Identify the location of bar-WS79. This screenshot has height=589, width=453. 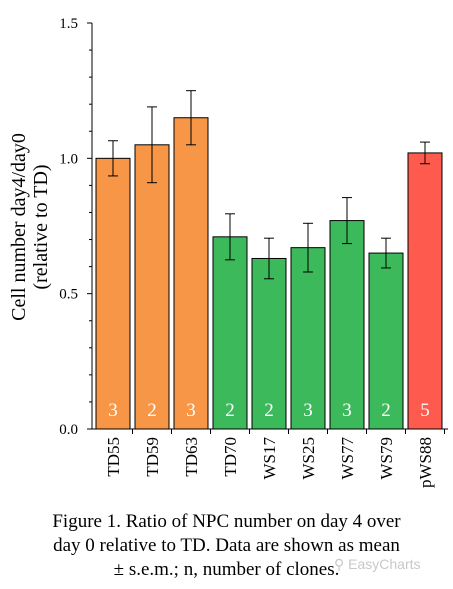
(386, 341).